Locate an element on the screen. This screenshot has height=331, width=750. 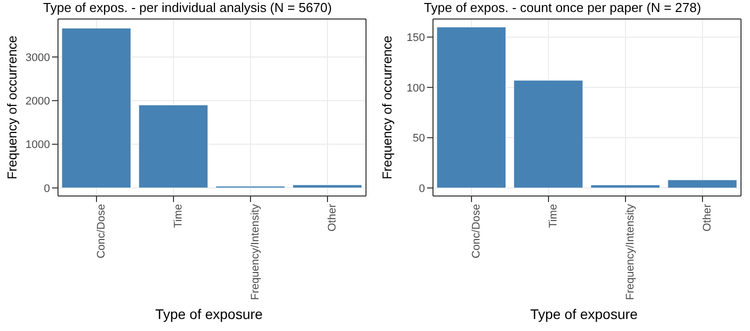
y-tick-label: 1000 is located at coordinates (38, 145).